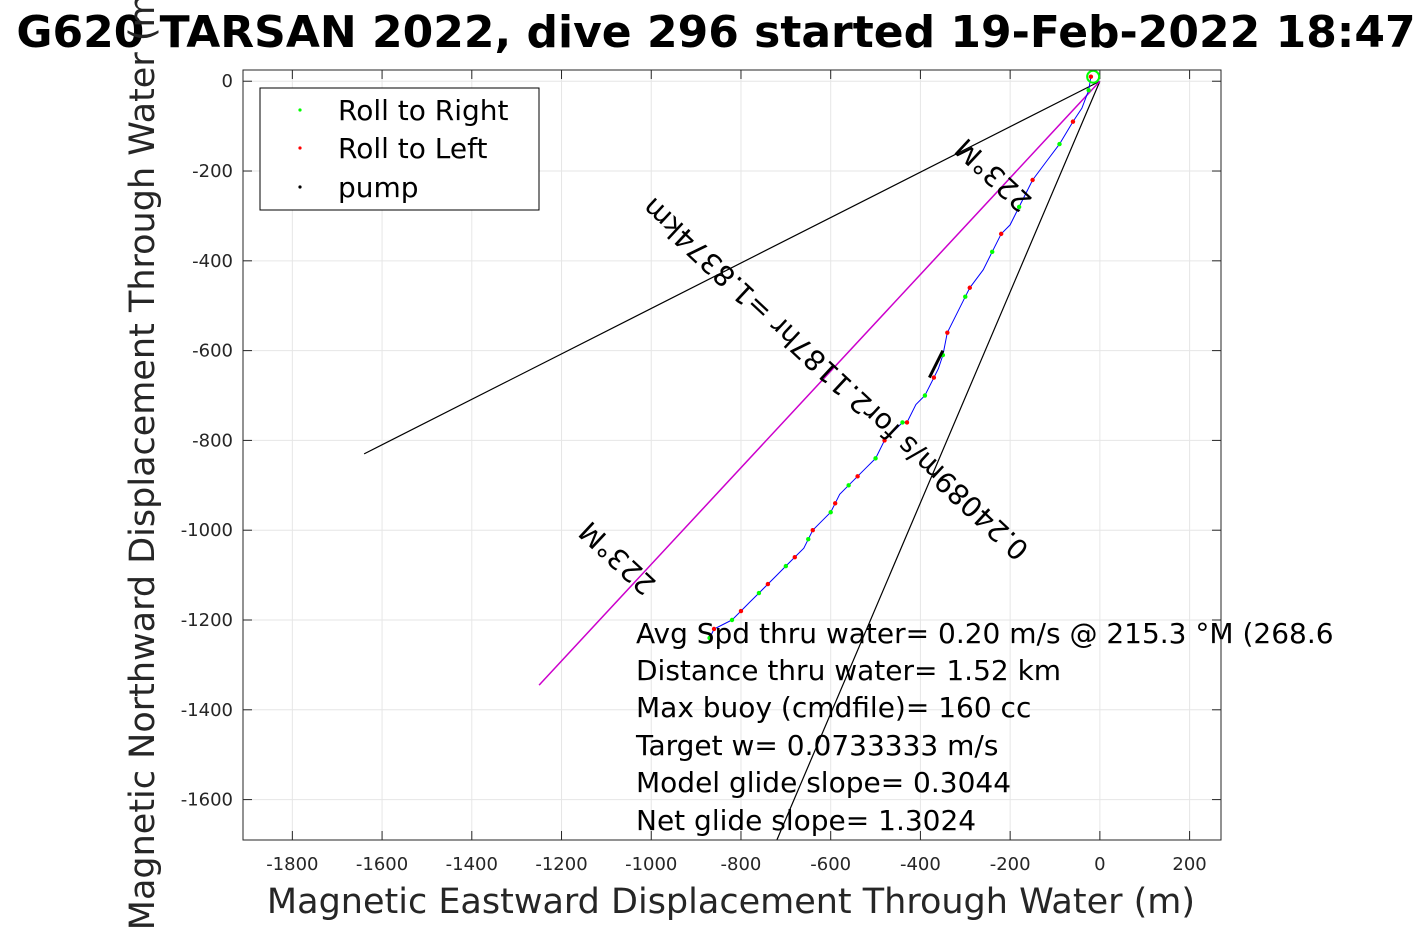 The height and width of the screenshot is (945, 1417). What do you see at coordinates (212, 171) in the screenshot?
I see `y-tick-label: -200` at bounding box center [212, 171].